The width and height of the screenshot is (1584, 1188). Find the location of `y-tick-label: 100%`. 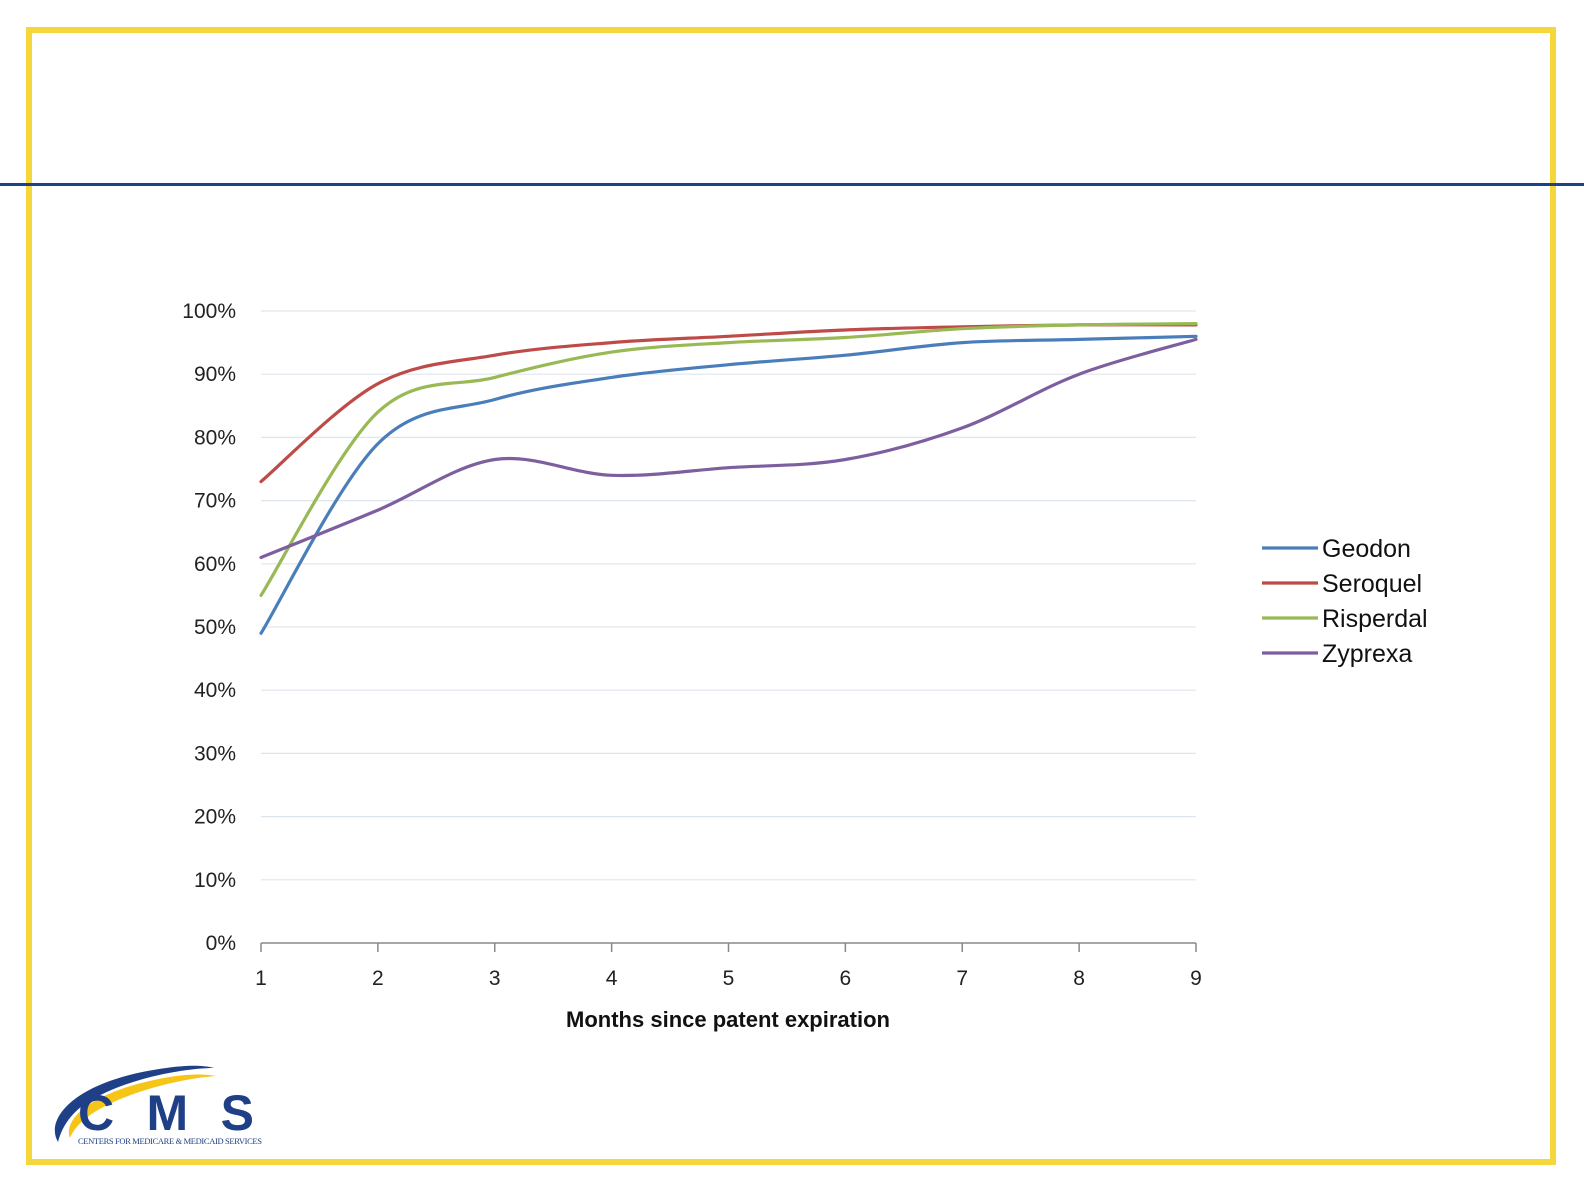

y-tick-label: 100% is located at coordinates (209, 311).